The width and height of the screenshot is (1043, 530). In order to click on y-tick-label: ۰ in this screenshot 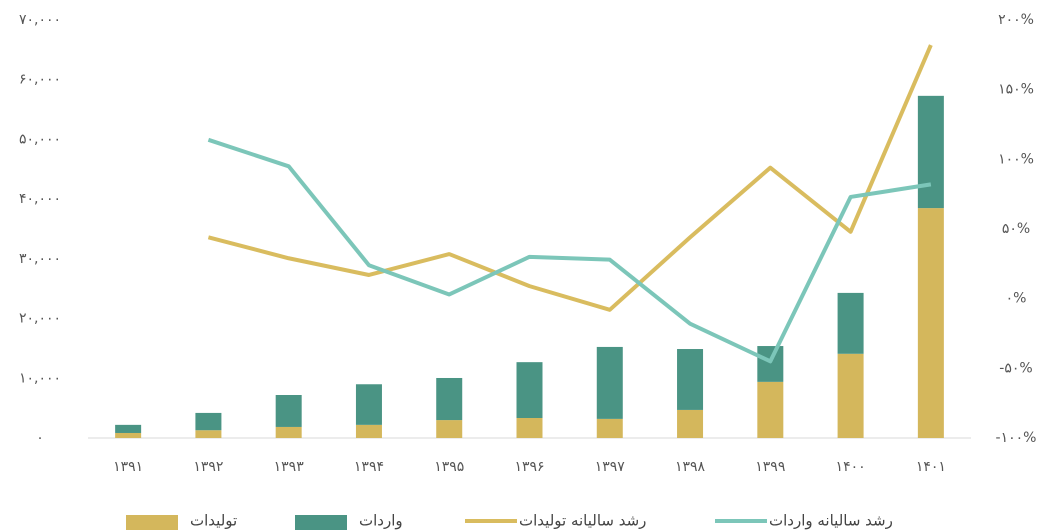, I will do `click(40, 438)`.